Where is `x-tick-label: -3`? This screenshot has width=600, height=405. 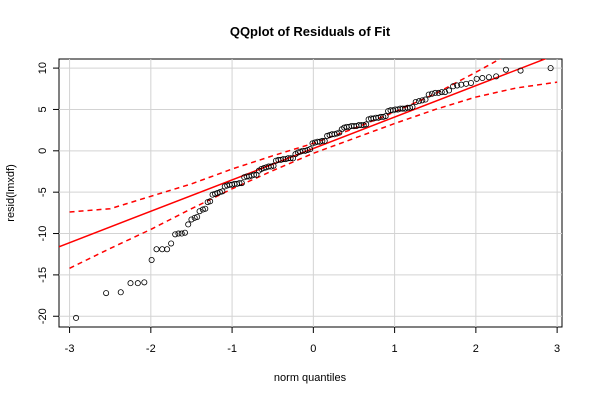 x-tick-label: -3 is located at coordinates (70, 349).